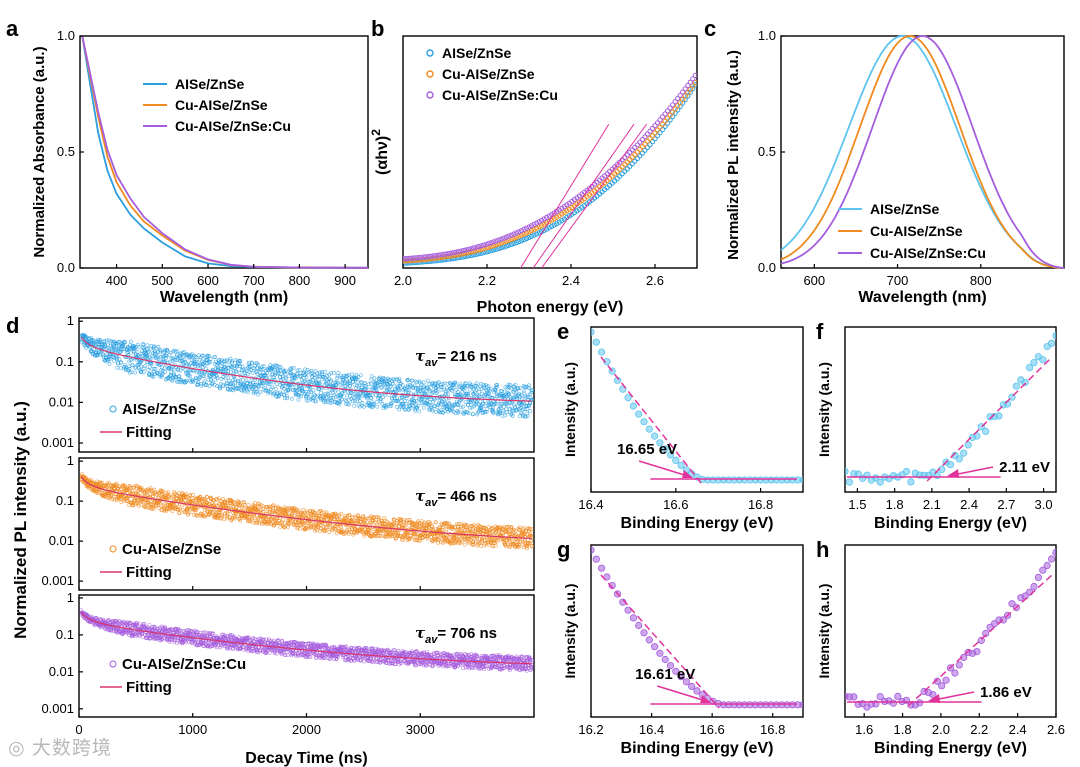 Image resolution: width=1080 pixels, height=767 pixels. What do you see at coordinates (922, 297) in the screenshot?
I see `panel-c-xlabel: Wavelength (nm)` at bounding box center [922, 297].